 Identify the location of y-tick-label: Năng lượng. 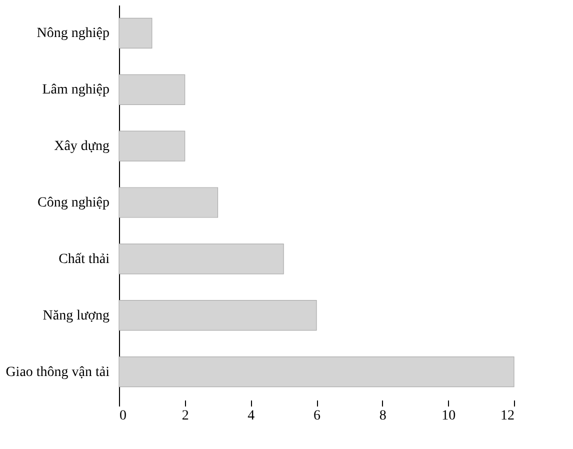
(76, 316).